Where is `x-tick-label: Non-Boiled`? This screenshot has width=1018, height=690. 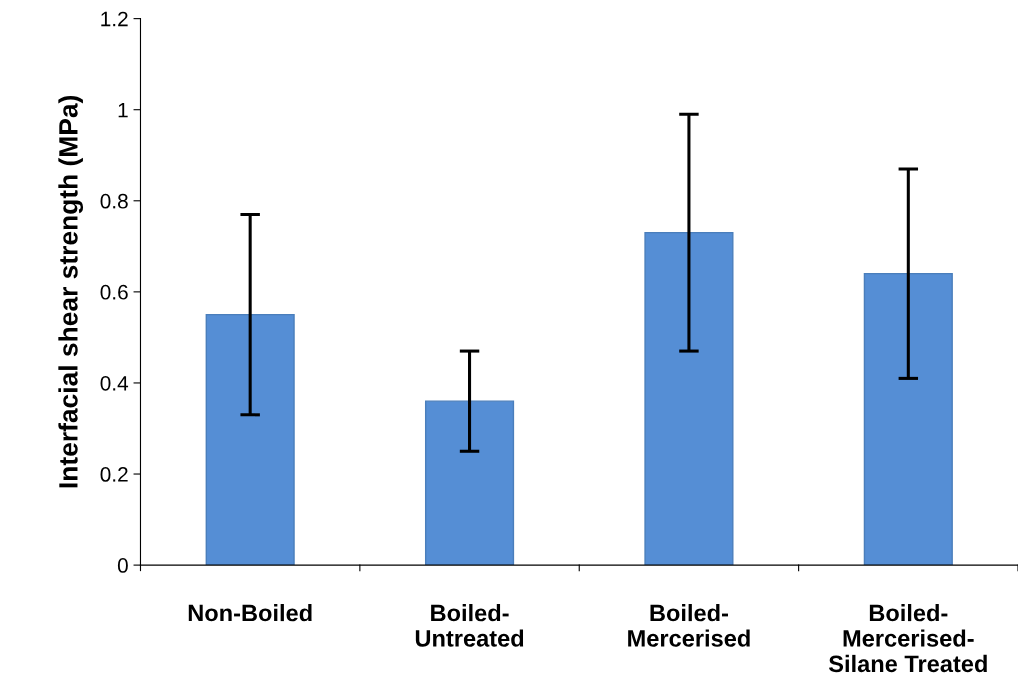 x-tick-label: Non-Boiled is located at coordinates (250, 613).